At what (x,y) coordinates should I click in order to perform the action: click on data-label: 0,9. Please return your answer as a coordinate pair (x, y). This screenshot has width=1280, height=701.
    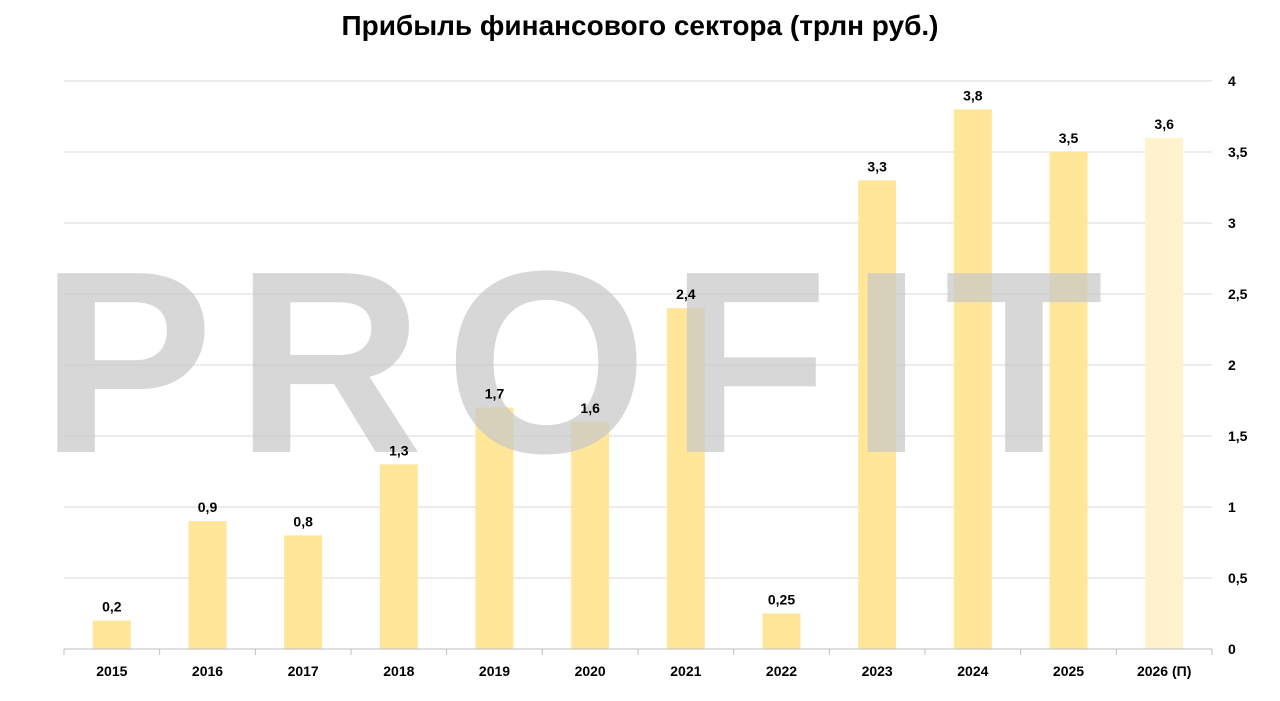
    Looking at the image, I should click on (208, 507).